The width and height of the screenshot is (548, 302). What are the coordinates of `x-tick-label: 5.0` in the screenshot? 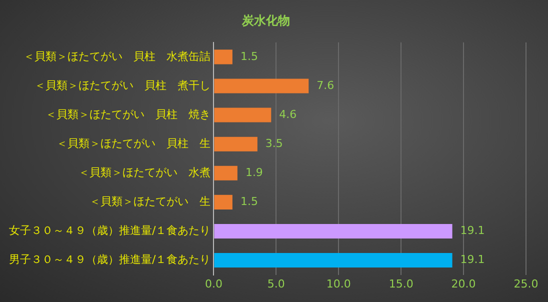 It's located at (276, 283).